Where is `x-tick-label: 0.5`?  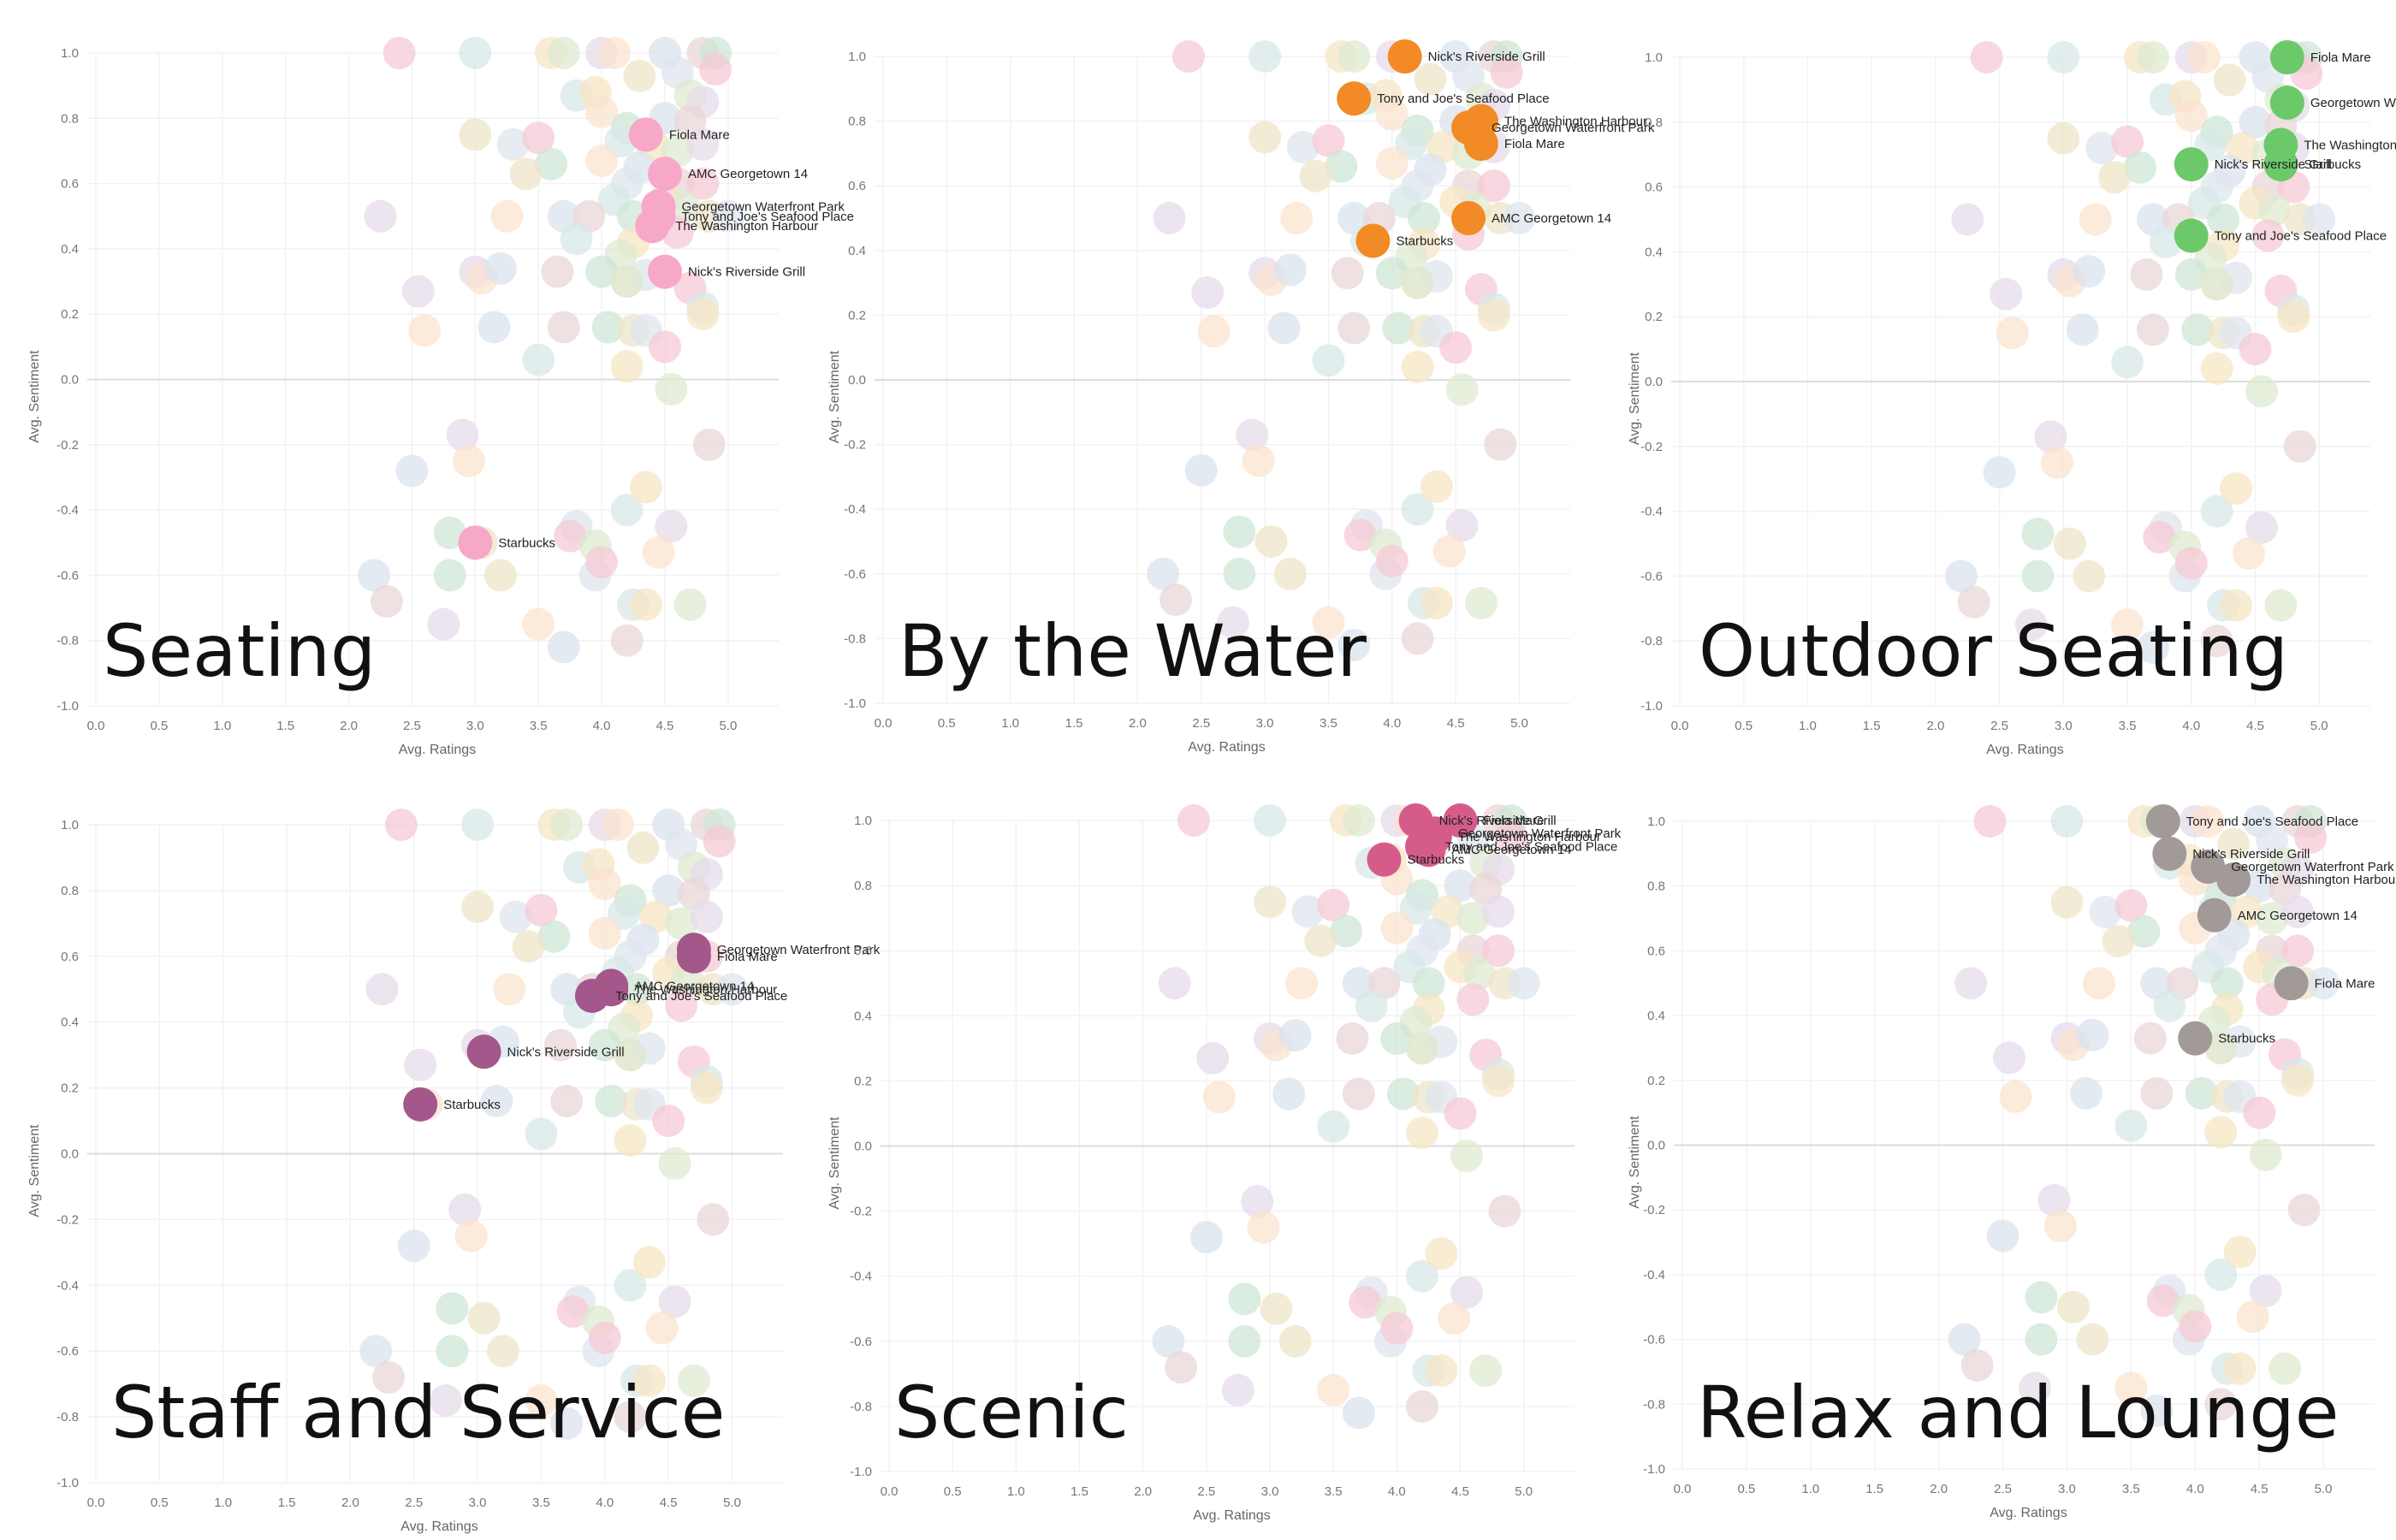 x-tick-label: 0.5 is located at coordinates (1746, 1489).